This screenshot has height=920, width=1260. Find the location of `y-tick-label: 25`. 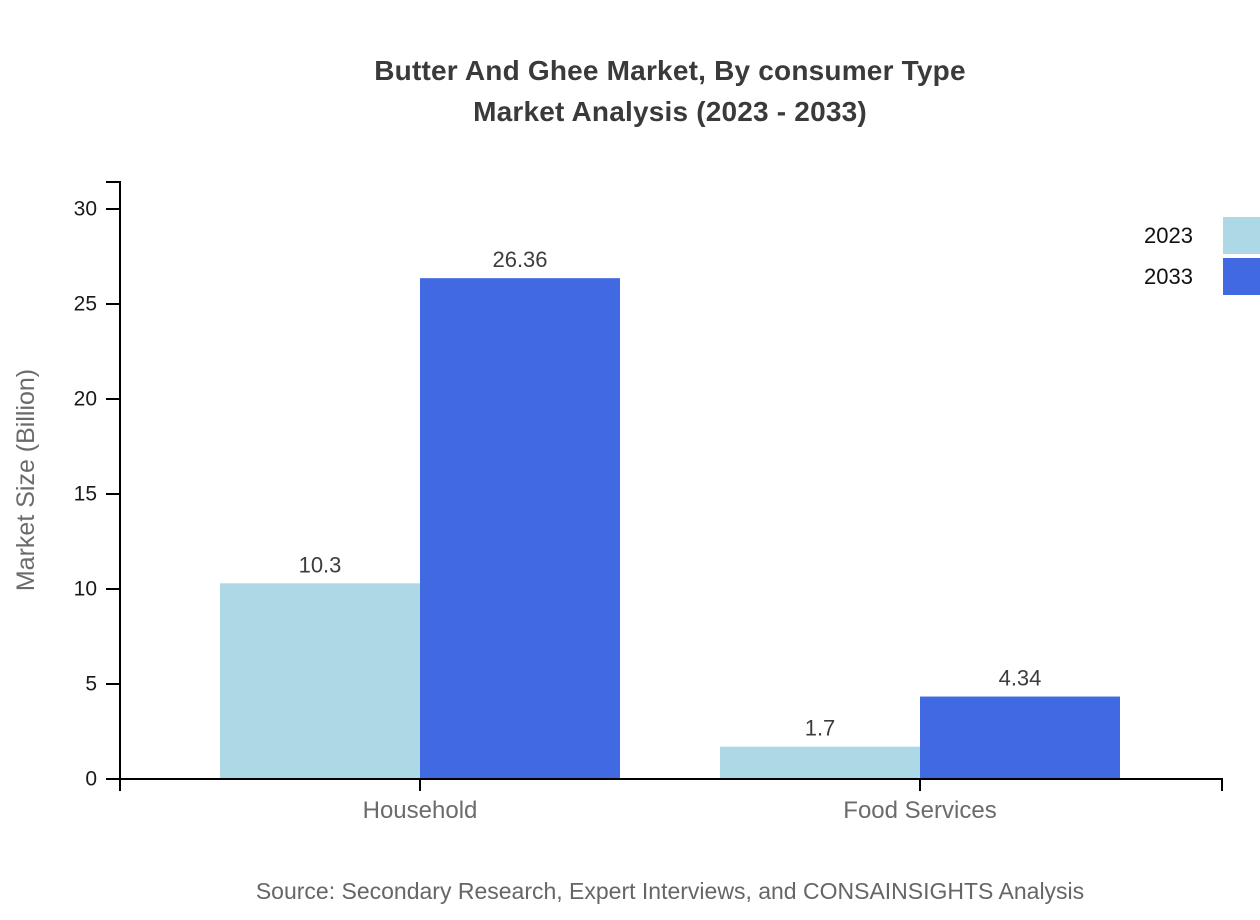

y-tick-label: 25 is located at coordinates (85, 304).